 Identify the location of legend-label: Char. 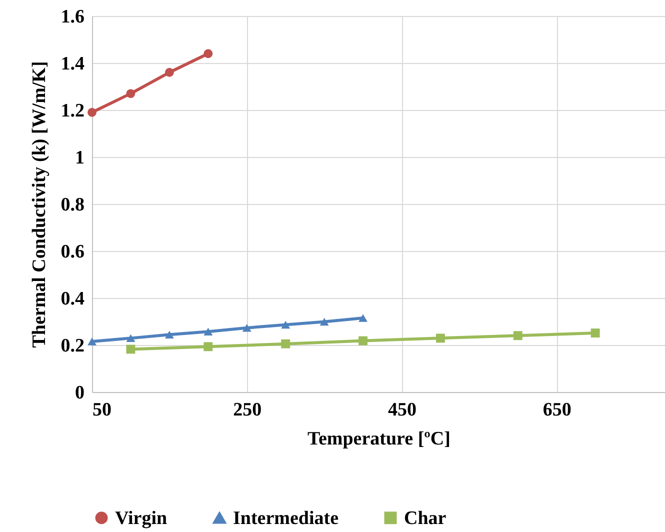
(425, 518).